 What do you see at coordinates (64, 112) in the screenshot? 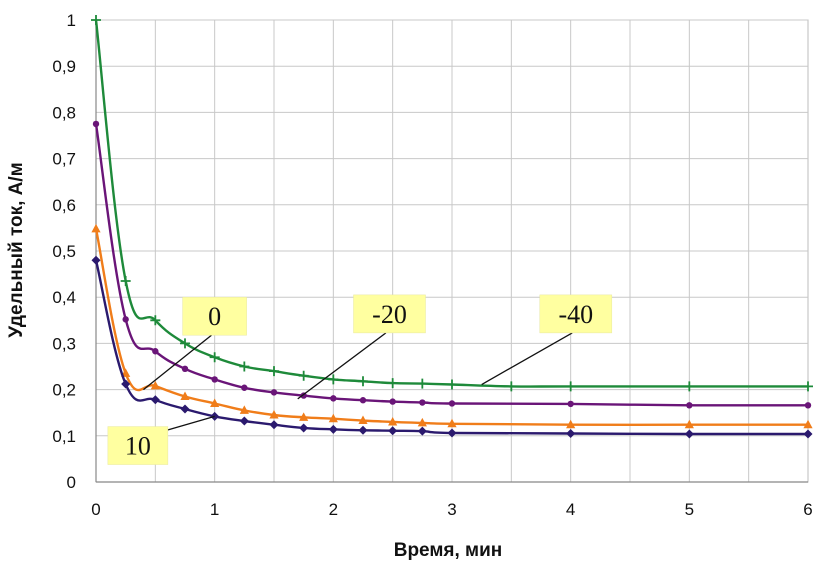
I see `y-tick-label: 0,8` at bounding box center [64, 112].